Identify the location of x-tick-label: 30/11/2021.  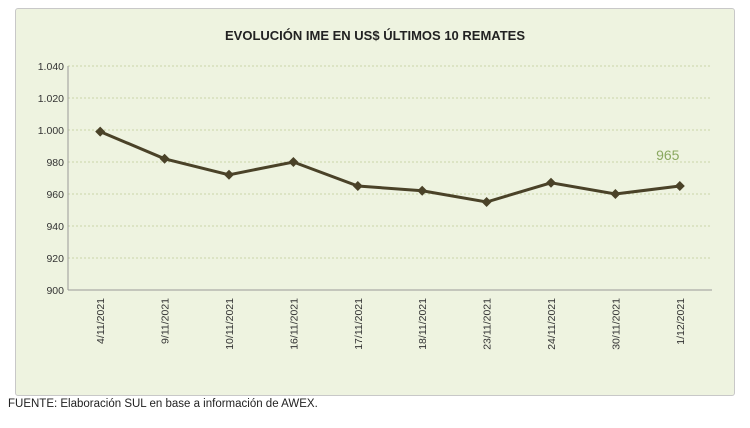
(616, 324).